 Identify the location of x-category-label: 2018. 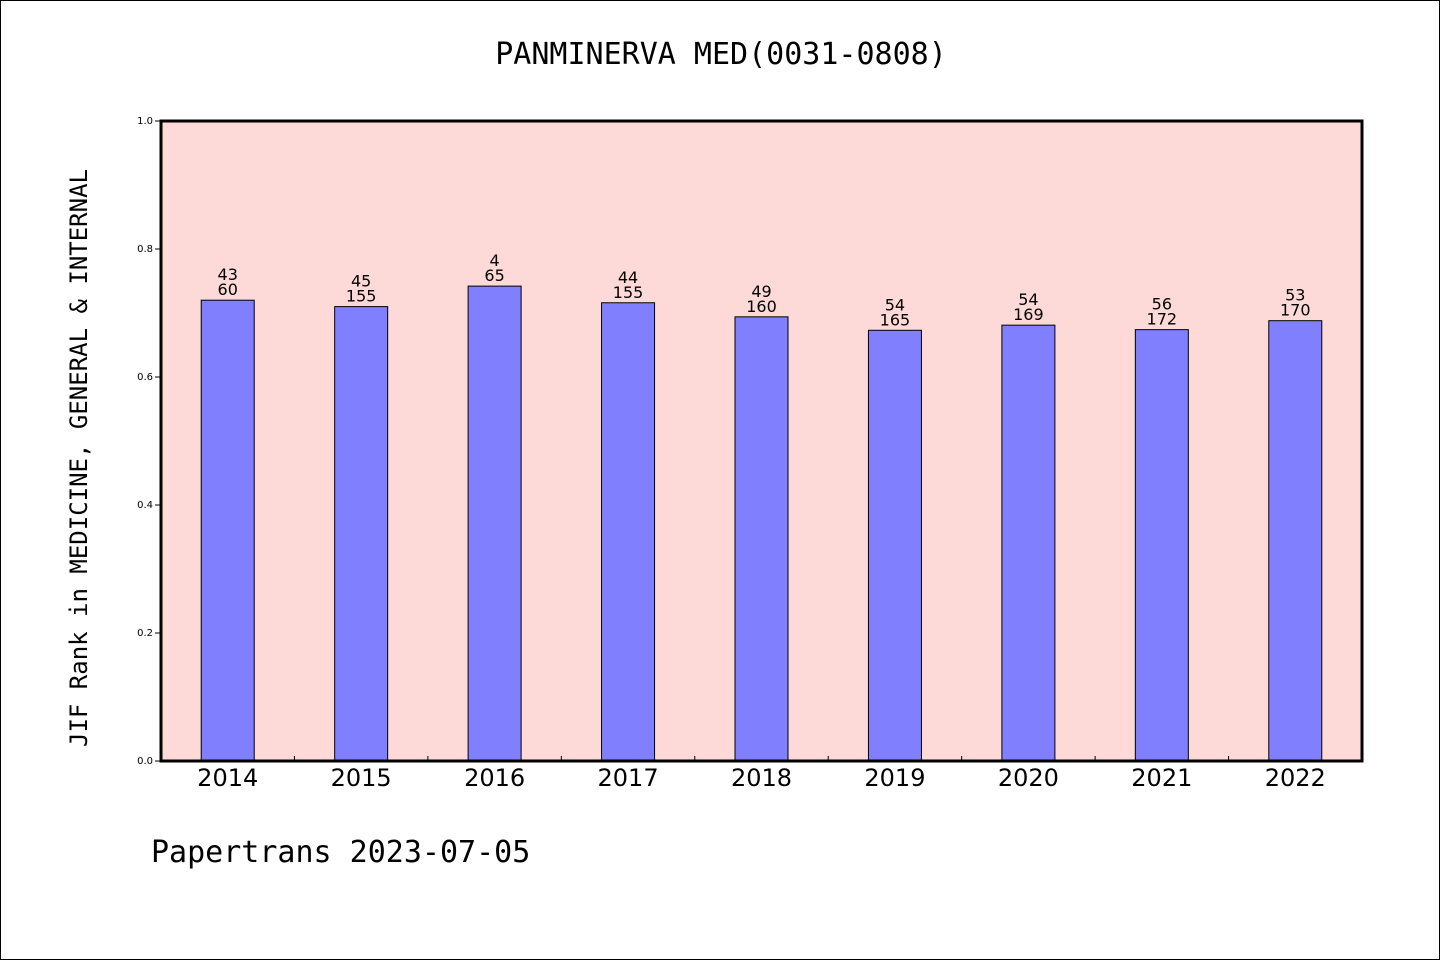
(761, 778).